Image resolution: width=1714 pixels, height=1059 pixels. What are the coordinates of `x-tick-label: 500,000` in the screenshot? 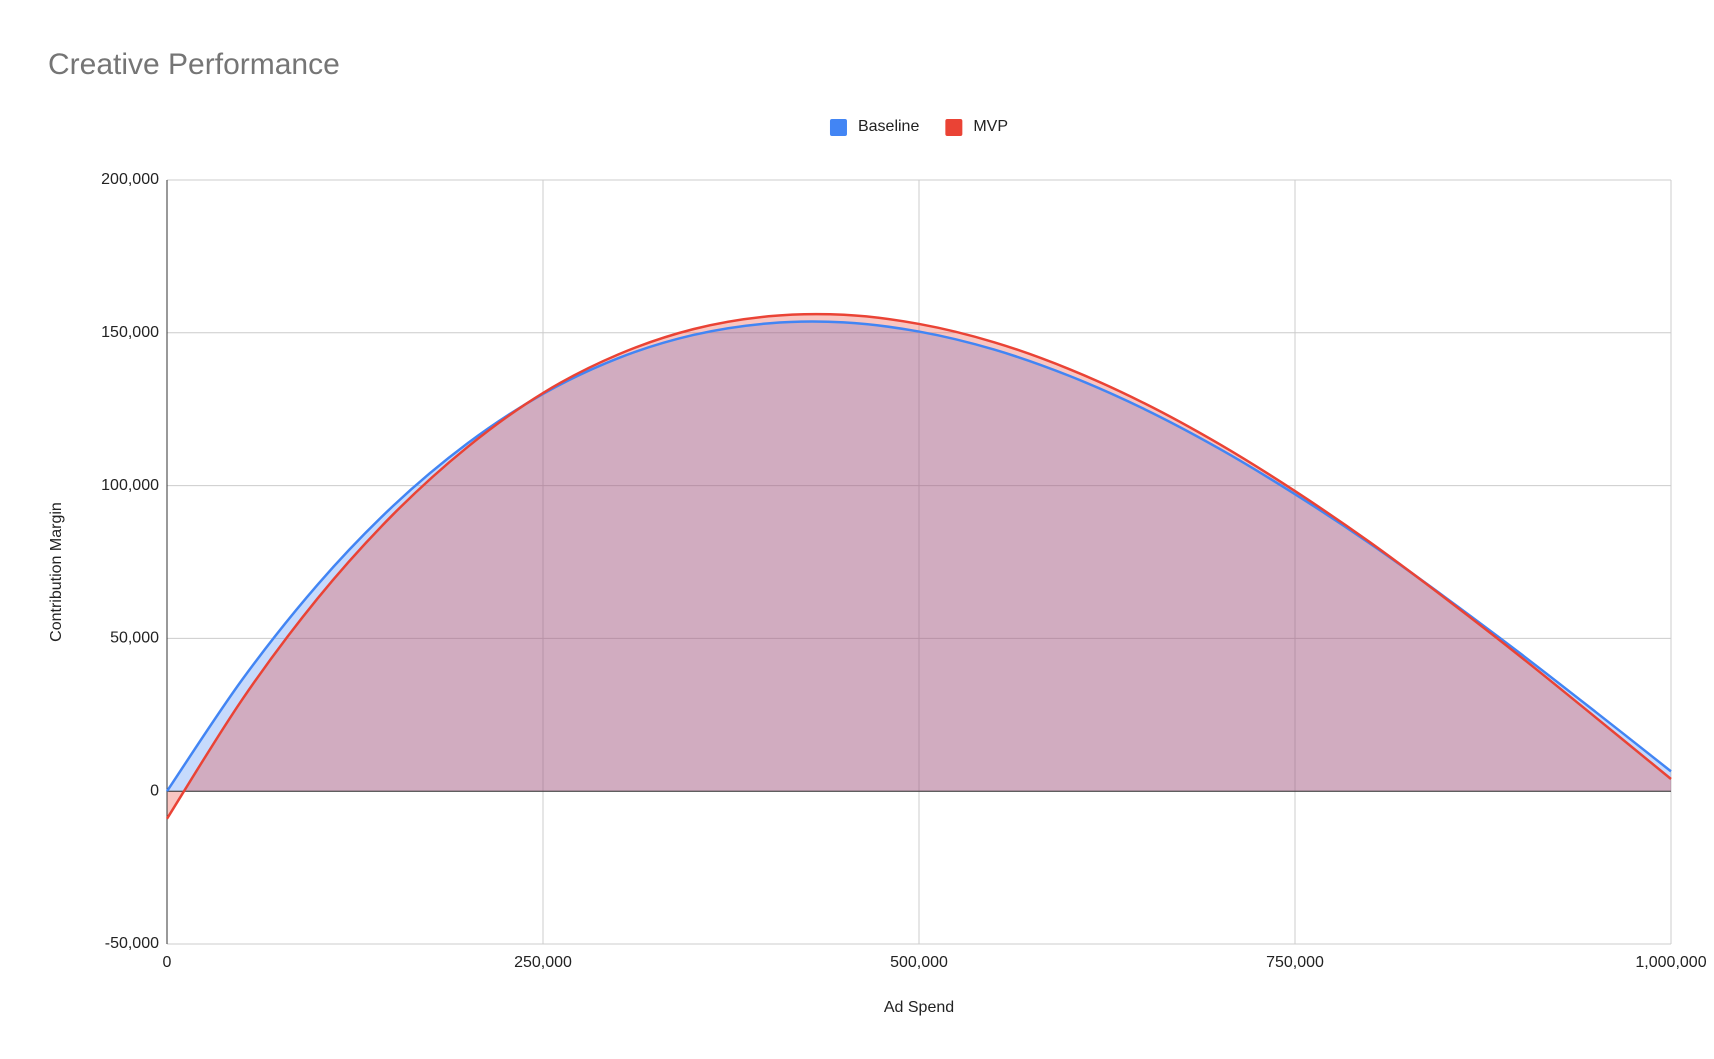 It's located at (919, 962).